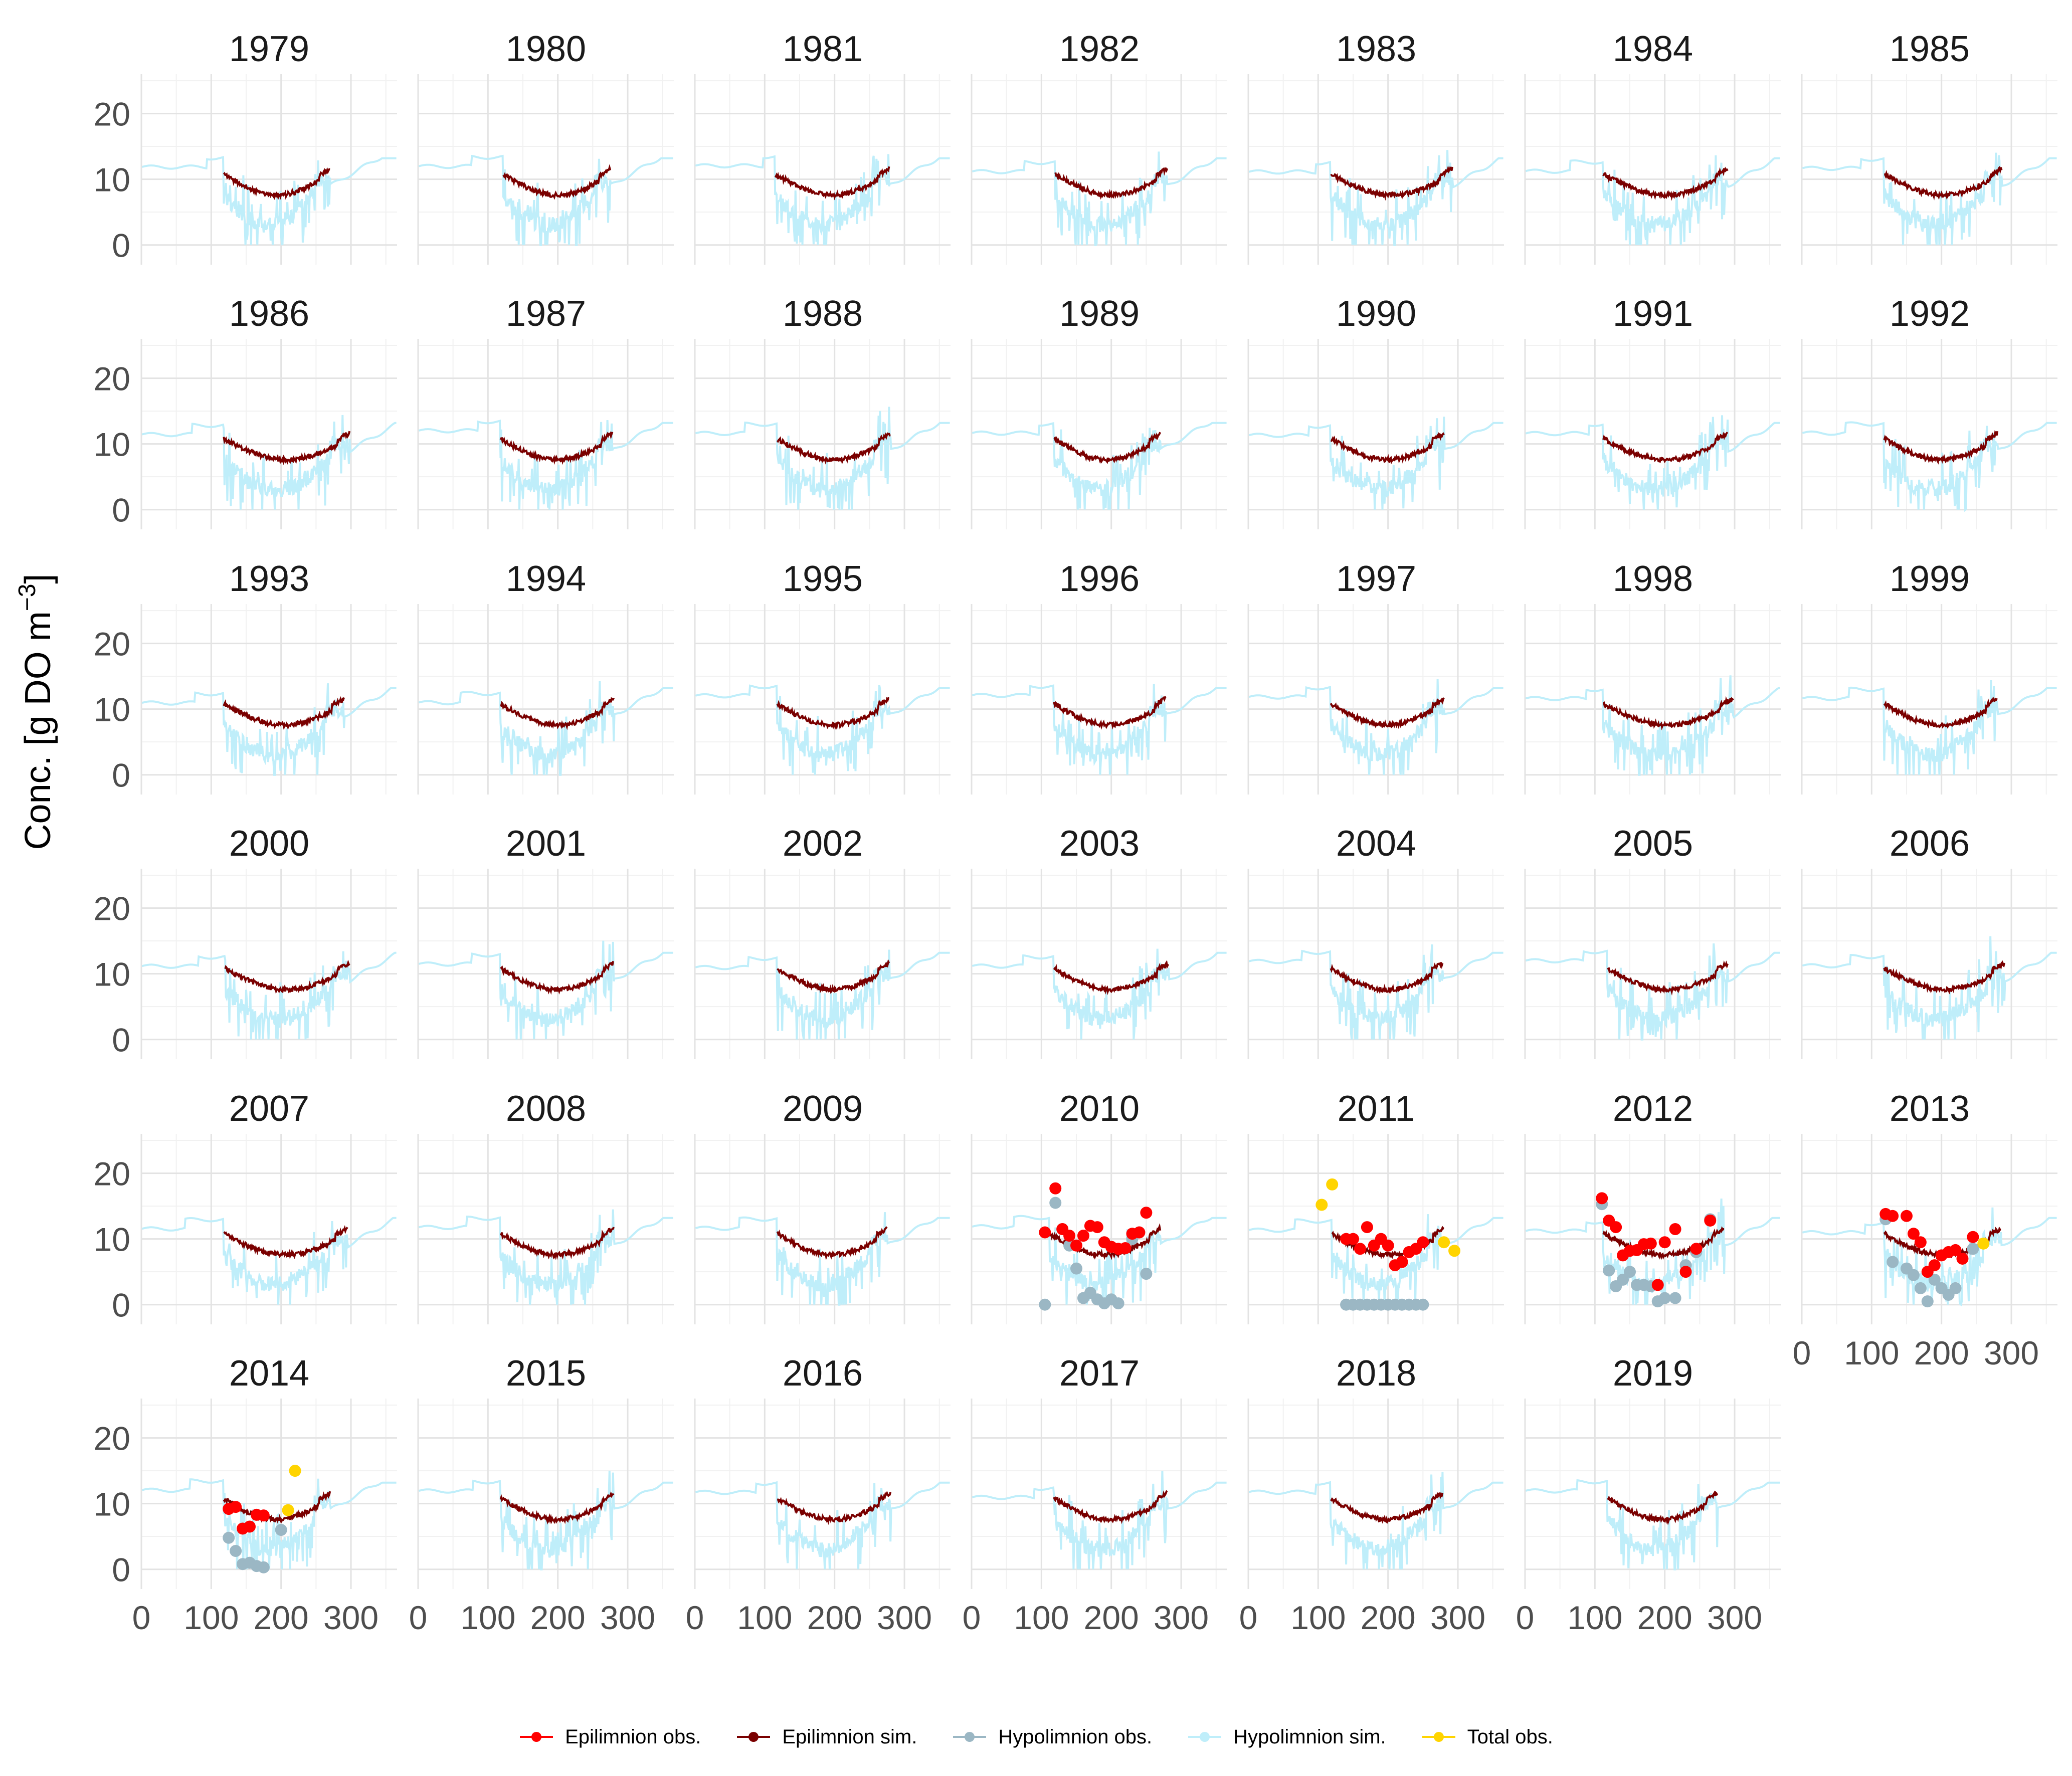 The height and width of the screenshot is (1776, 2072). What do you see at coordinates (1652, 941) in the screenshot?
I see `panel-2005: 2005` at bounding box center [1652, 941].